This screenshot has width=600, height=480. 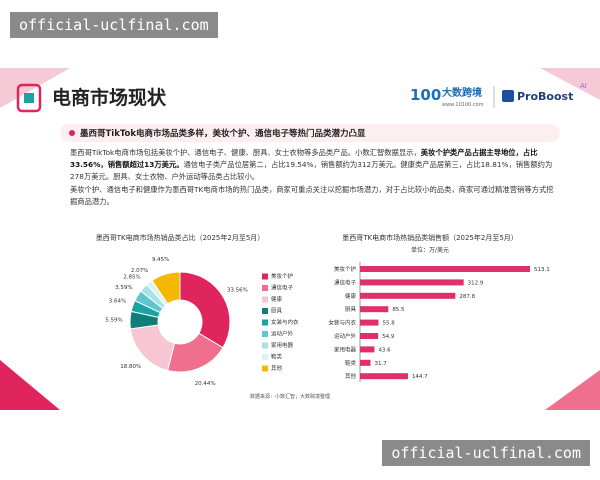 What do you see at coordinates (430, 237) in the screenshot?
I see `chart-title: 墨西哥TK电商市场热销品类销售额（2025年2月至5月）` at bounding box center [430, 237].